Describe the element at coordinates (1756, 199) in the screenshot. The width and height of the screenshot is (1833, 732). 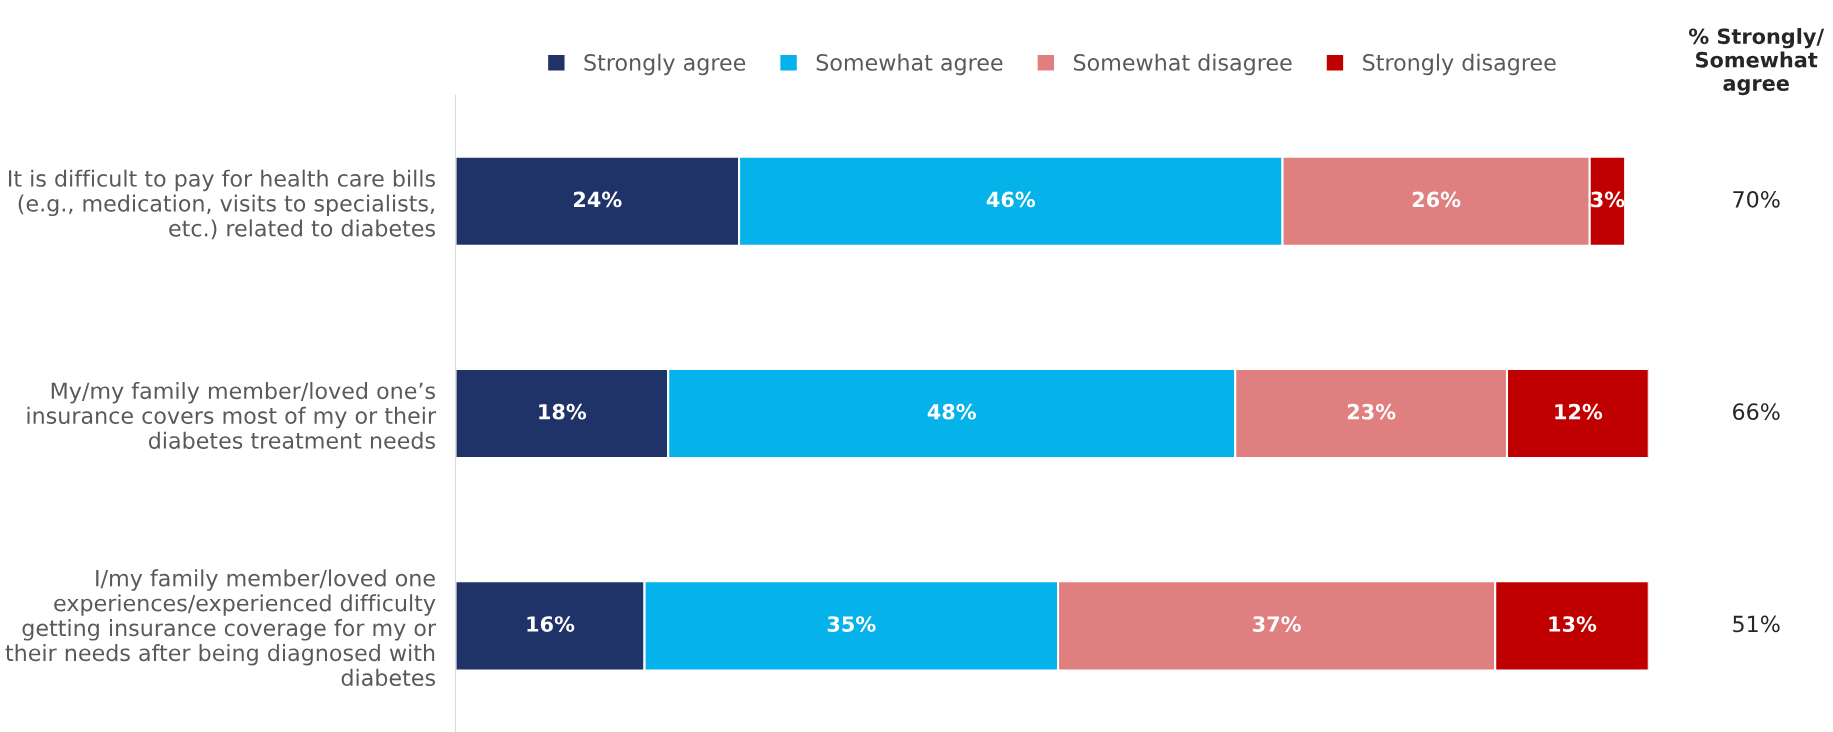
I see `text: 70%` at that location.